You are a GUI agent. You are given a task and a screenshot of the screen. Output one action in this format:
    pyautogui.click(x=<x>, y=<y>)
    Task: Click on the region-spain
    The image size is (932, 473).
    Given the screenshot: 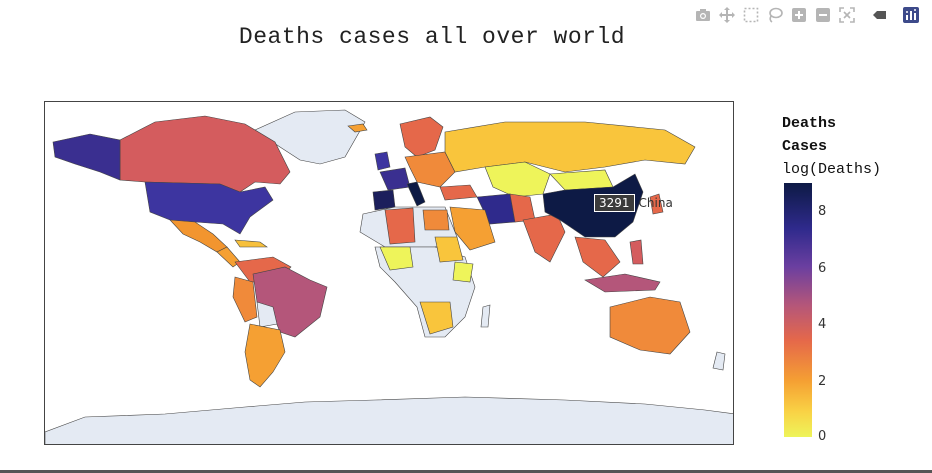 What is the action you would take?
    pyautogui.click(x=384, y=200)
    